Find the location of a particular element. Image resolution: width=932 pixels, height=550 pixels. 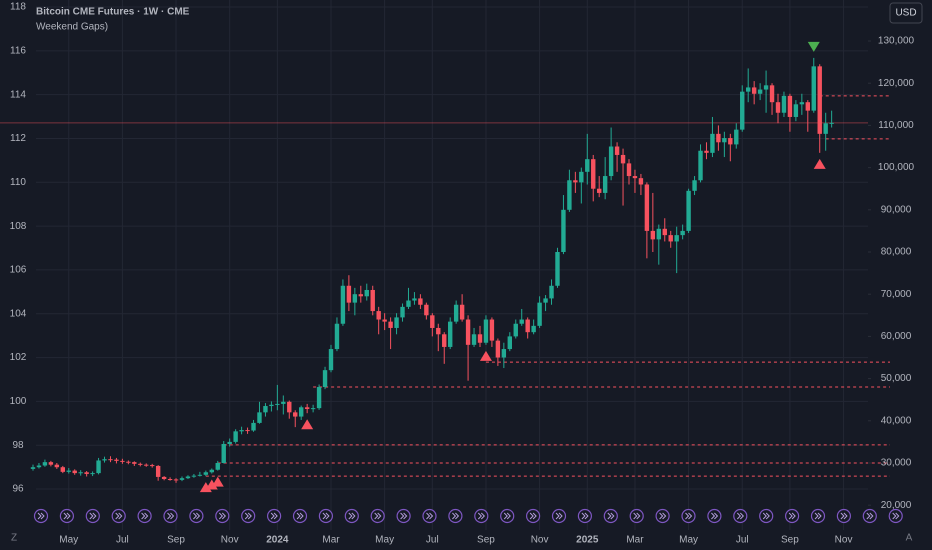

currency-label: USD is located at coordinates (905, 13).